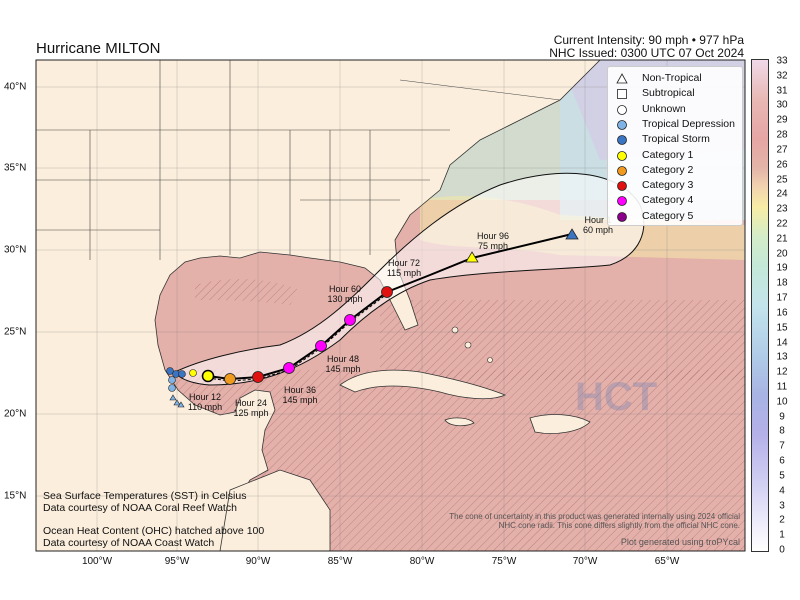  Describe the element at coordinates (140, 508) in the screenshot. I see `sst-note-line2: Data courtesy of NOAA Coral Reef Watch` at that location.